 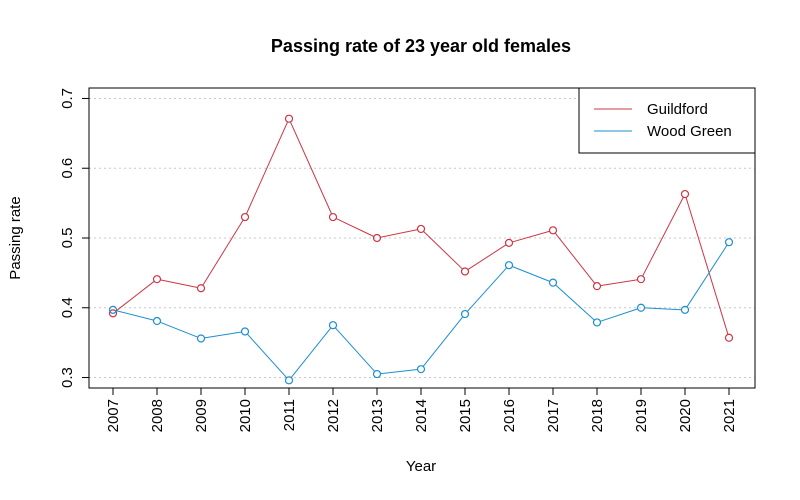 What do you see at coordinates (689, 131) in the screenshot?
I see `legend-label-wood-green: Wood Green` at bounding box center [689, 131].